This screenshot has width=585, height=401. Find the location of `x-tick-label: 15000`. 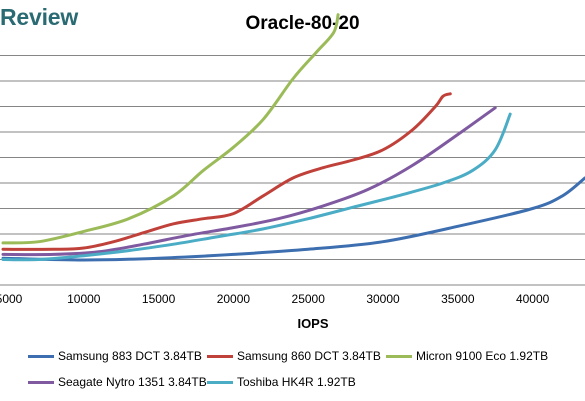

x-tick-label: 15000 is located at coordinates (159, 299).